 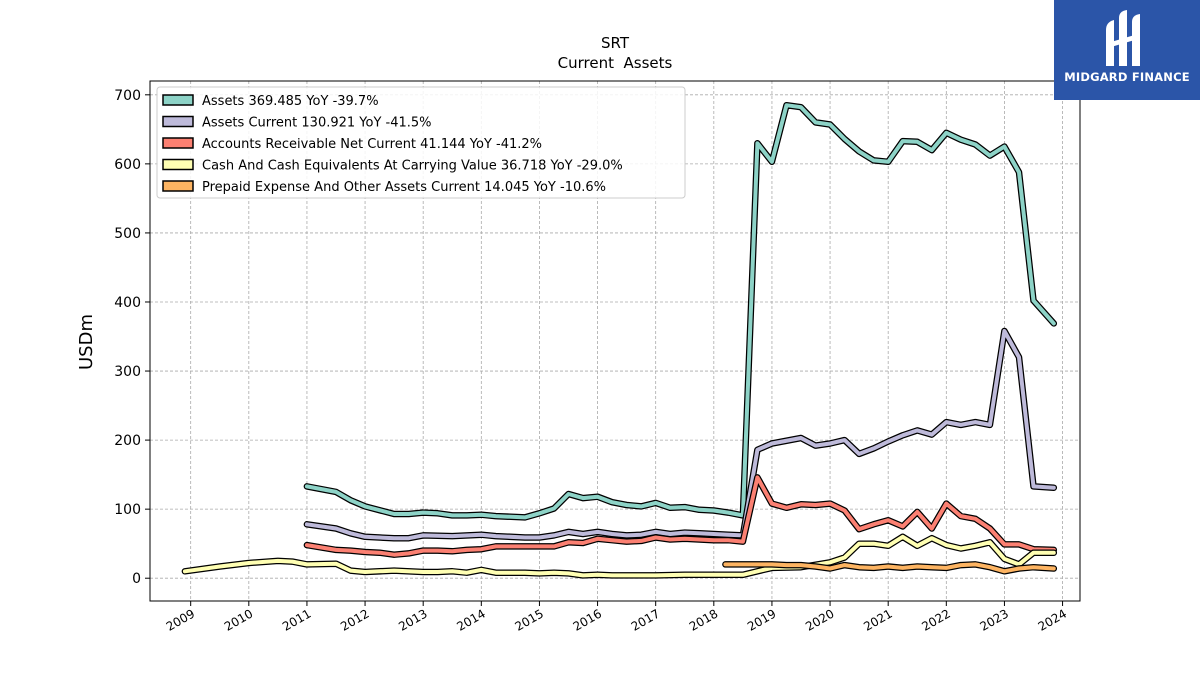 I want to click on x-tick-label: 2011, so click(x=296, y=619).